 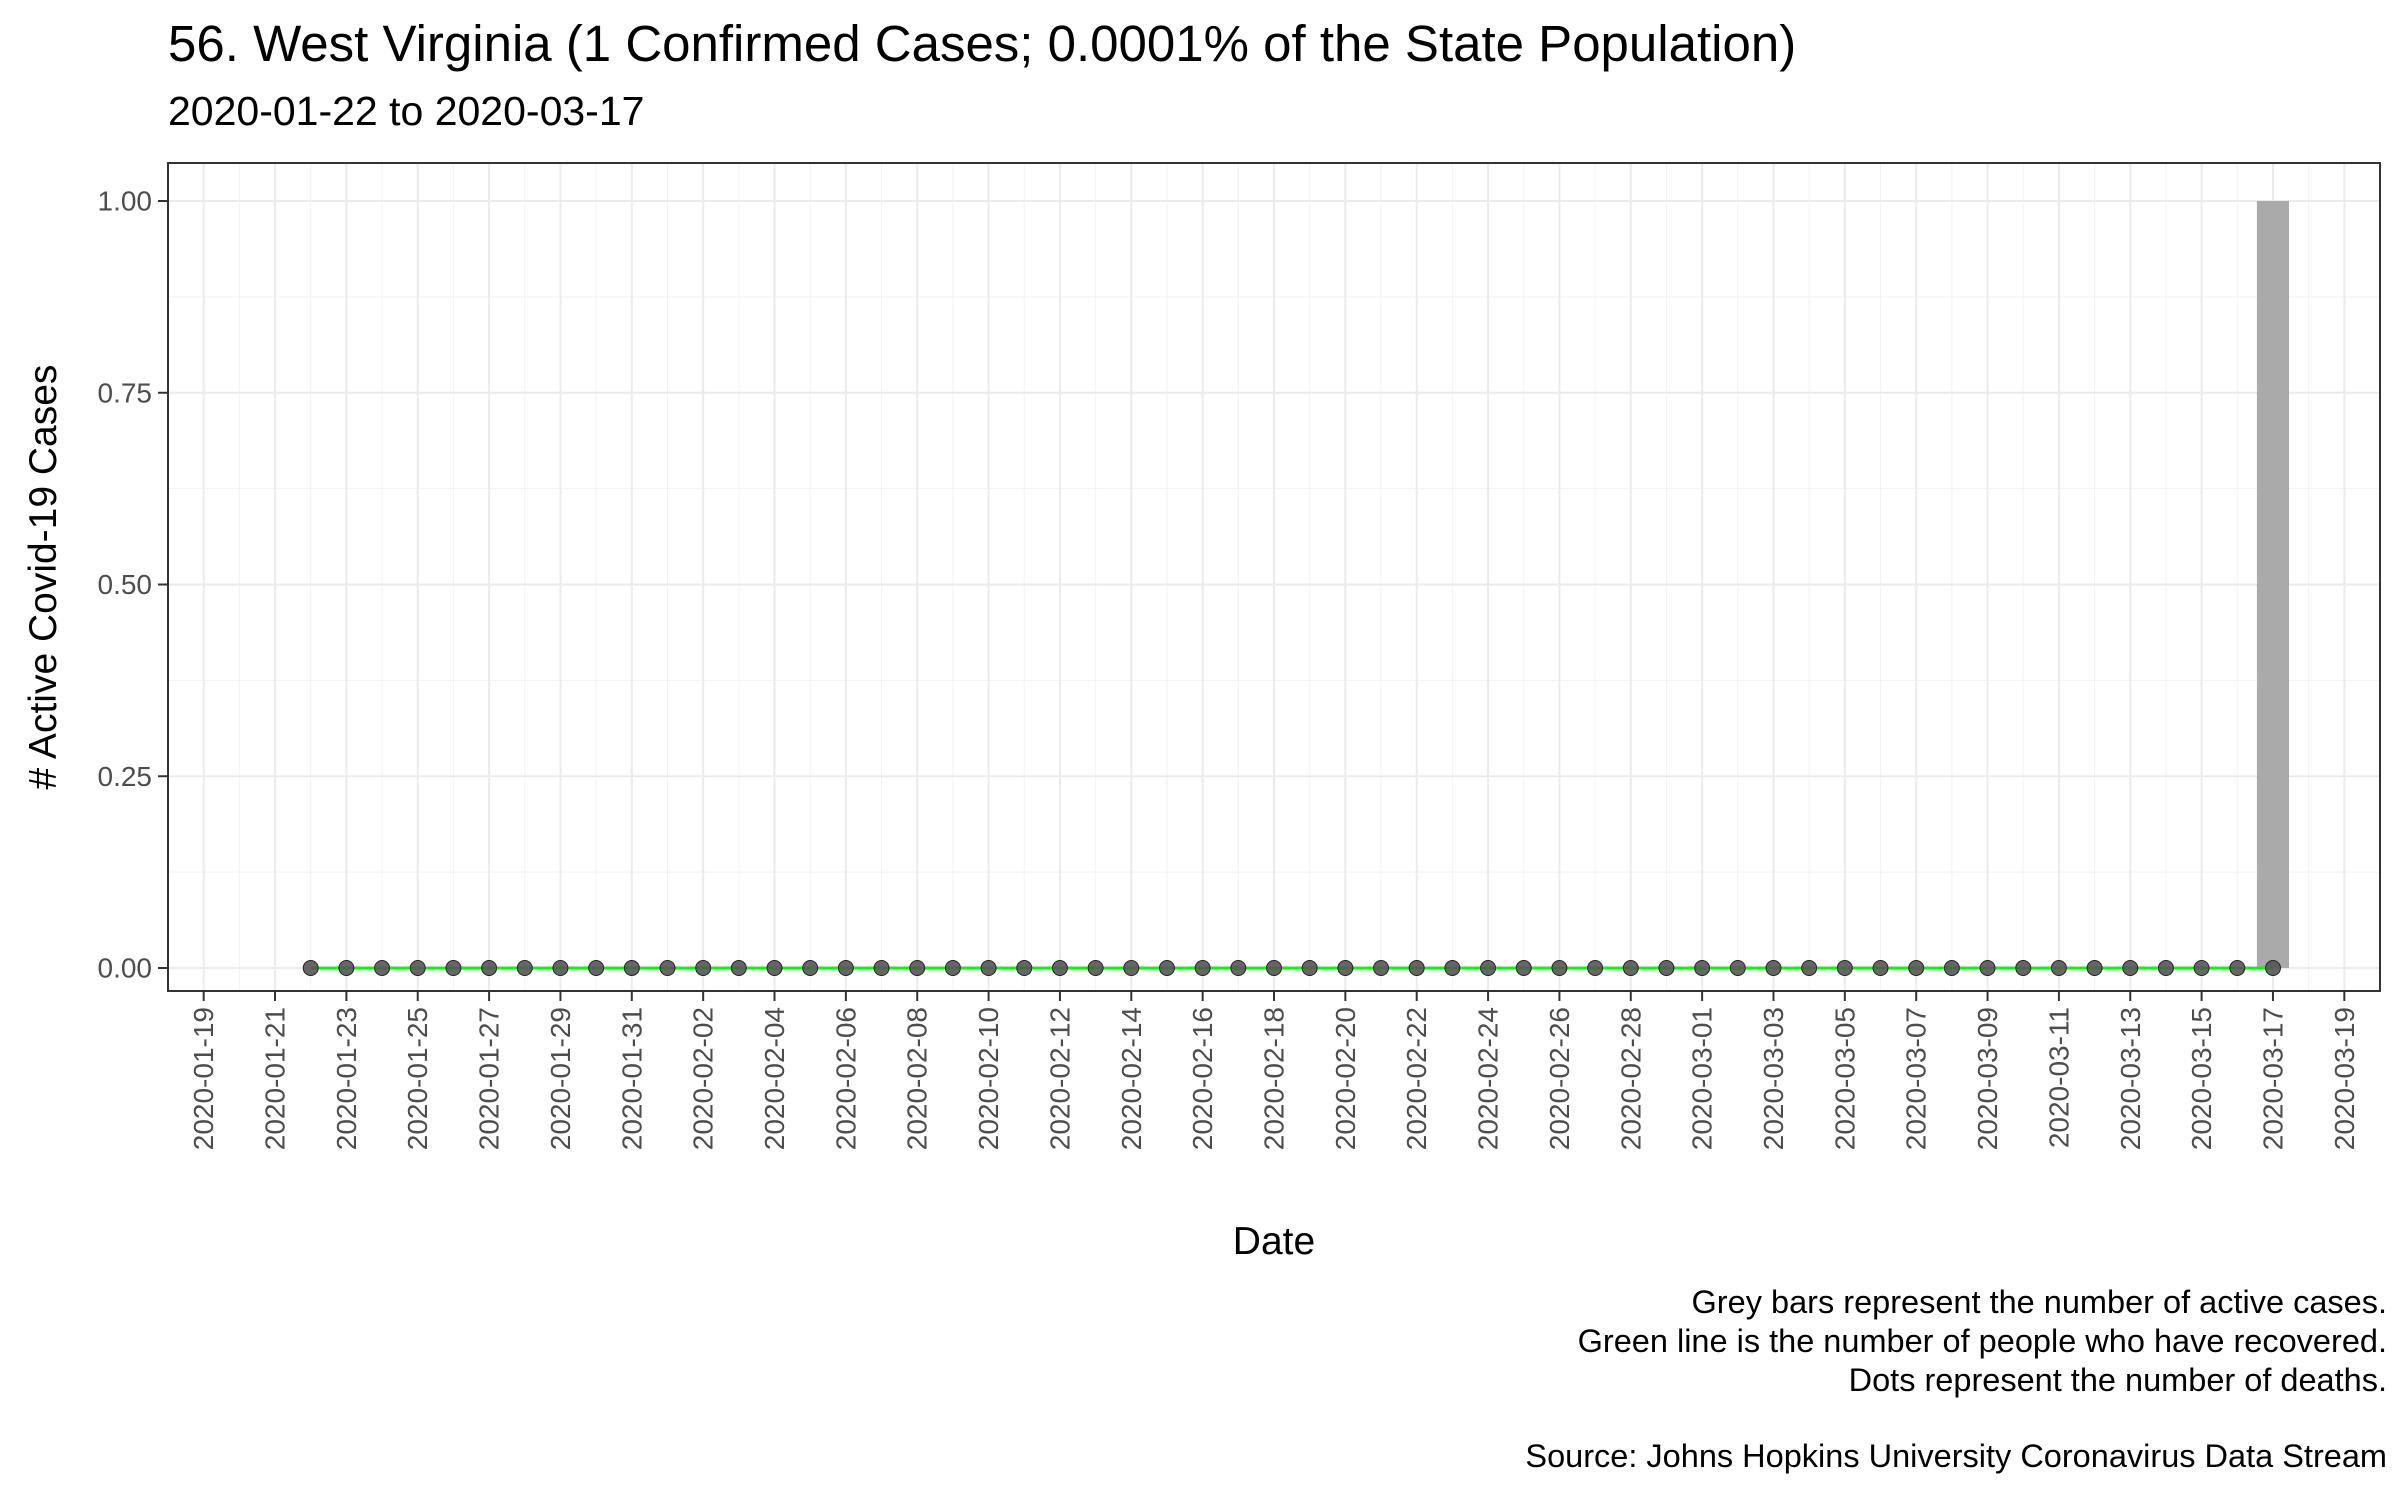 What do you see at coordinates (125, 776) in the screenshot?
I see `y-tick-label: 0.25` at bounding box center [125, 776].